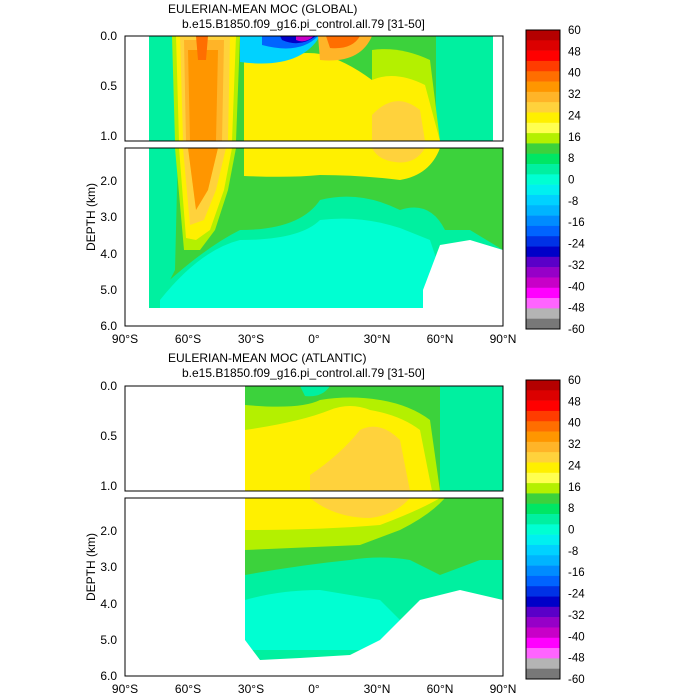  Describe the element at coordinates (574, 402) in the screenshot. I see `atlantic-colorbar-label: 48` at that location.